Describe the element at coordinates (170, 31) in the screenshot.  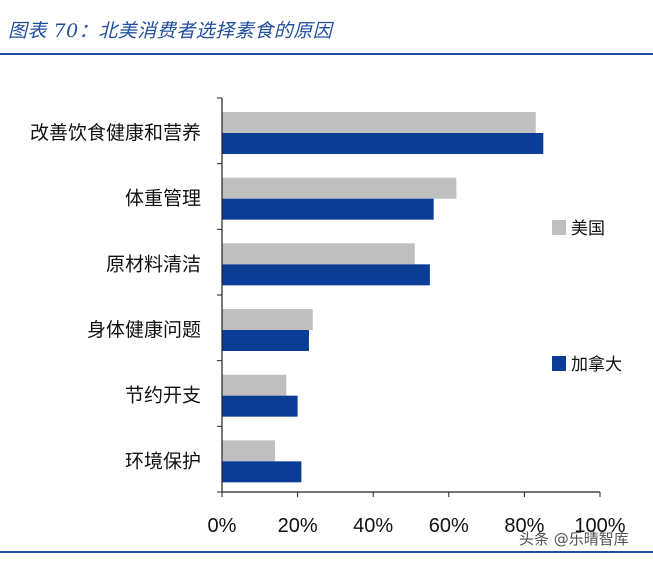
I see `figure-title: 图表 70：北美消费者选择素食的原因` at that location.